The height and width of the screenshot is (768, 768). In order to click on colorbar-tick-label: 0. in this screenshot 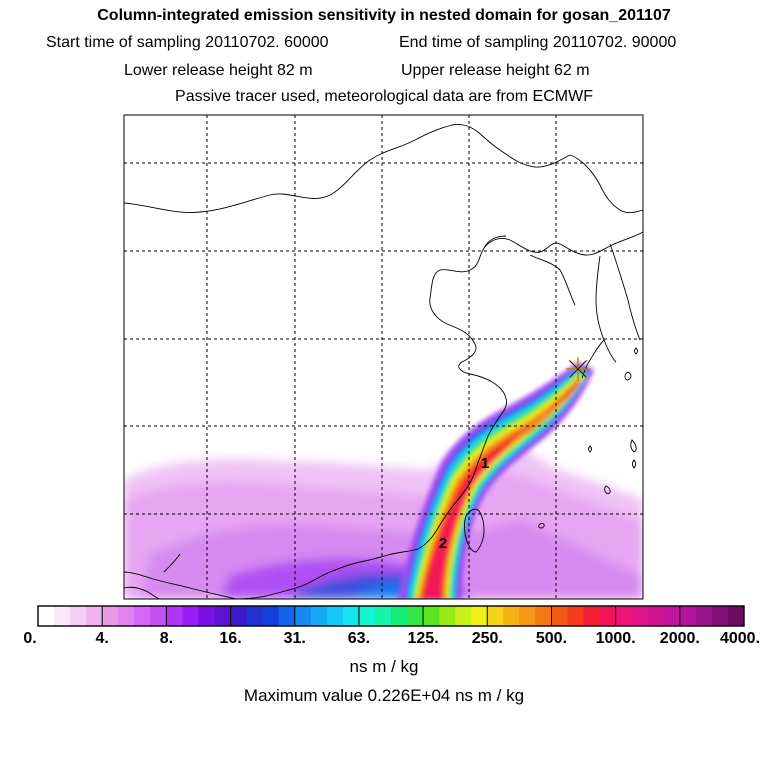, I will do `click(30, 638)`.